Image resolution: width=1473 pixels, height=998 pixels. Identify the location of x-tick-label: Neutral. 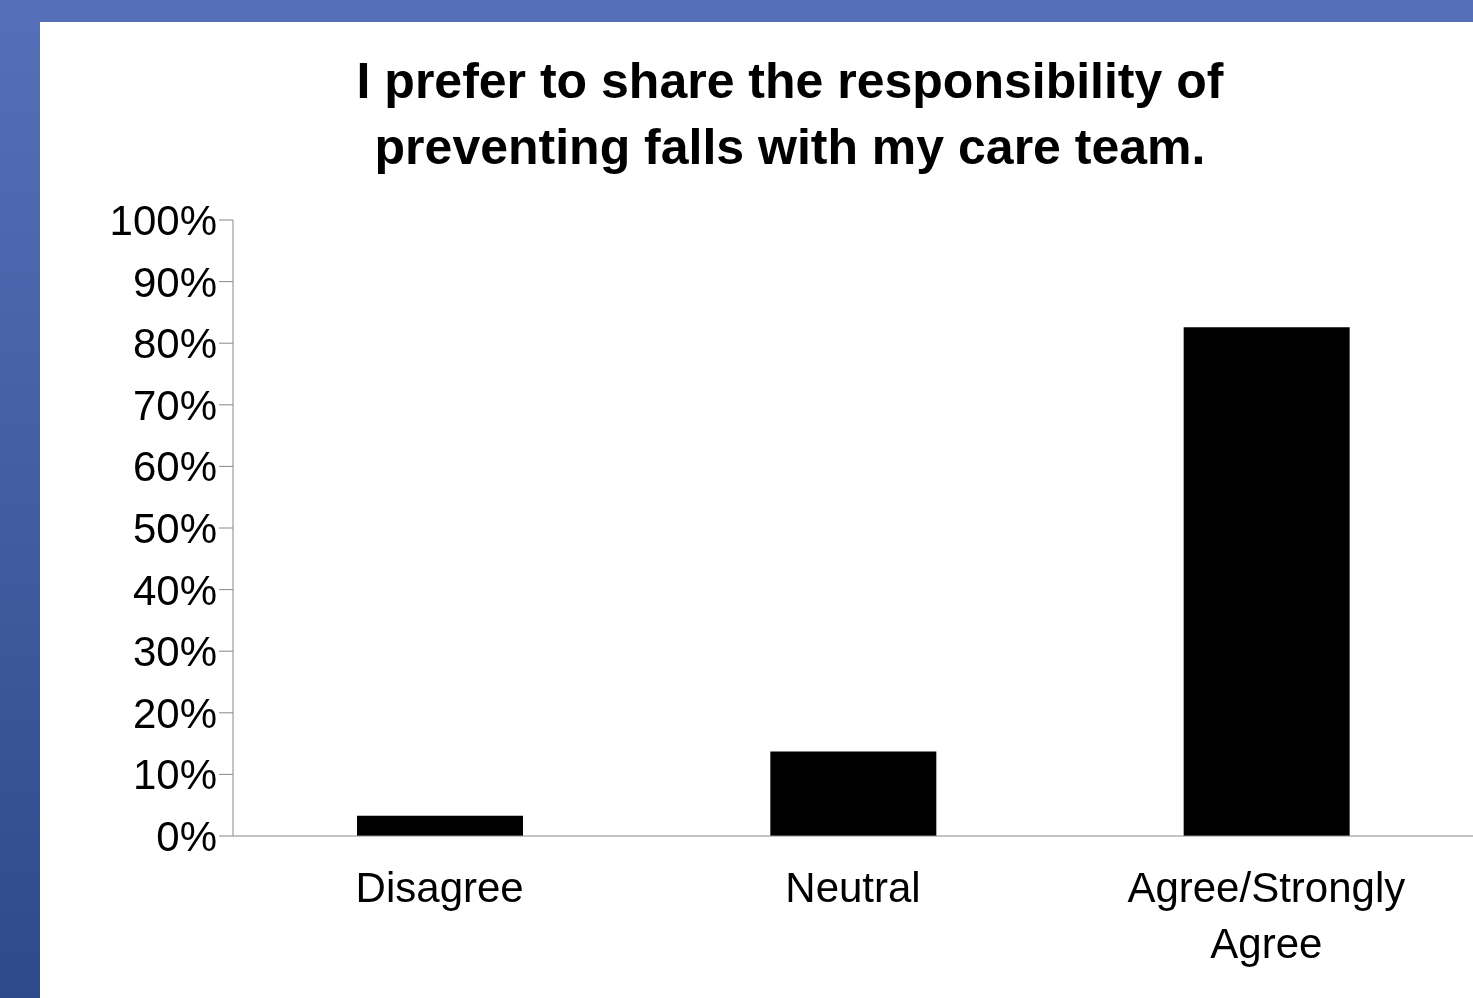
(853, 887).